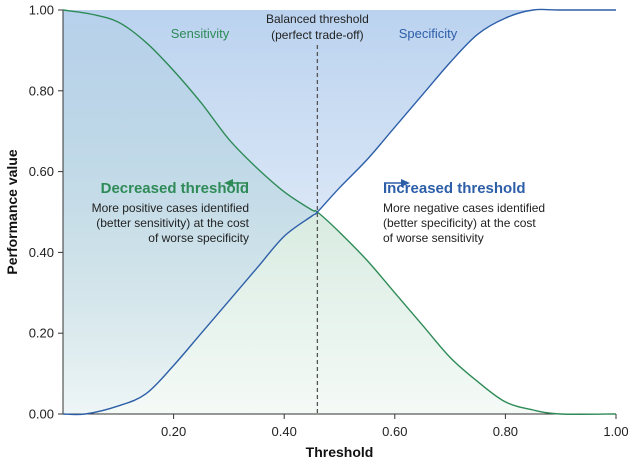 Image resolution: width=633 pixels, height=465 pixels. I want to click on x-tick-label: 1.00, so click(615, 431).